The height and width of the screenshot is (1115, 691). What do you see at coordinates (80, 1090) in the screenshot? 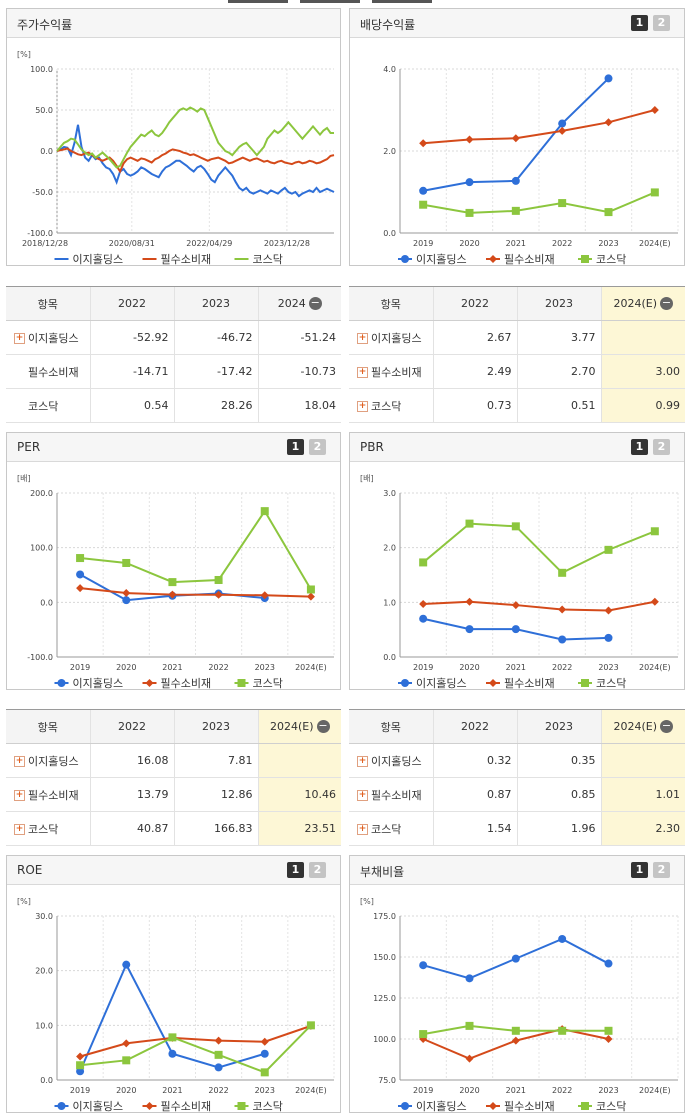
I see `x-tick-label: 2019` at bounding box center [80, 1090].